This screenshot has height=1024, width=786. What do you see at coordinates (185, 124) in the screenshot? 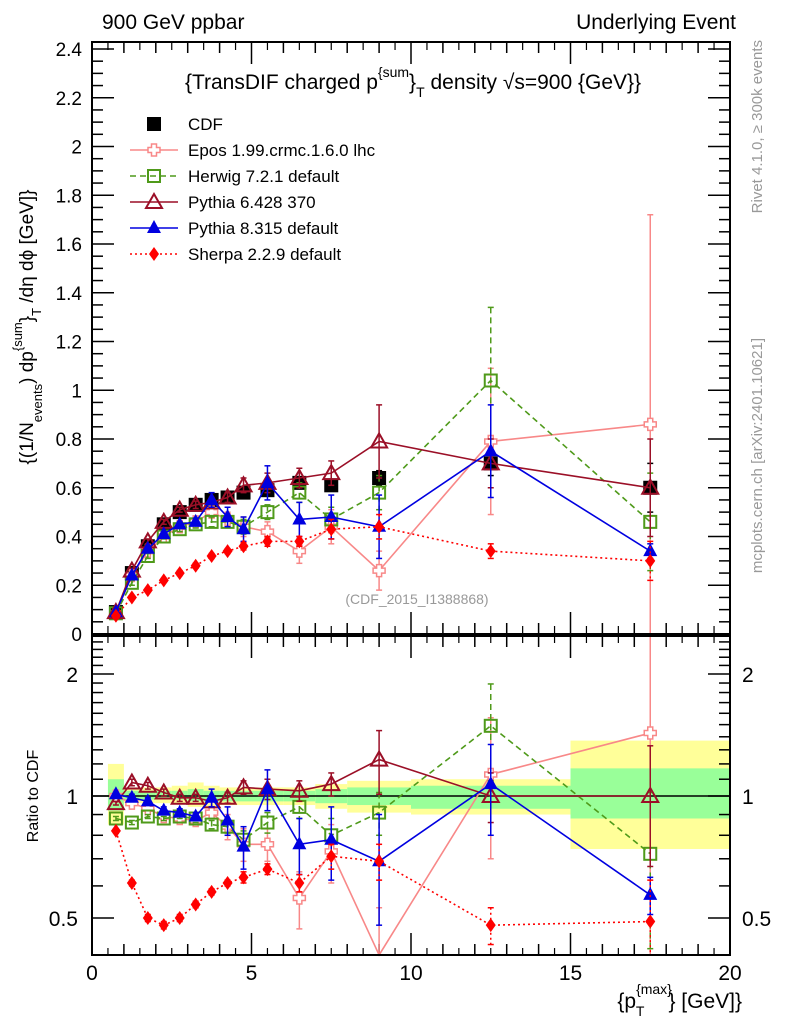
I see `legend-item-cdf: CDF` at bounding box center [185, 124].